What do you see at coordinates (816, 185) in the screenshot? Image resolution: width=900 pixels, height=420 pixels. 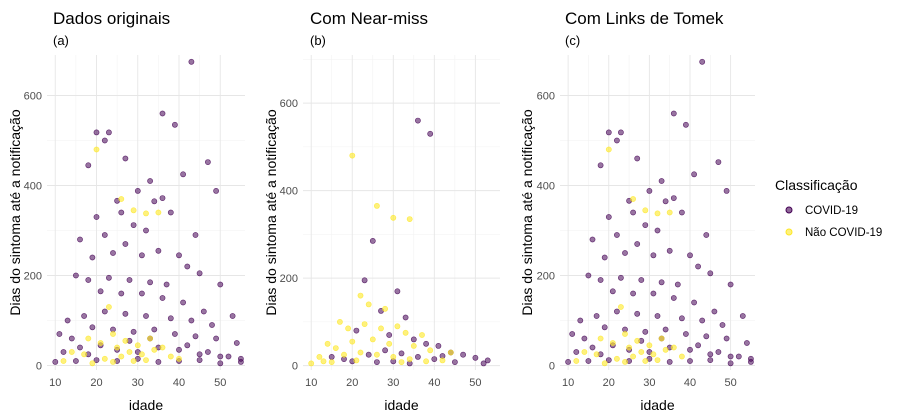 I see `legend-title: Classificação` at bounding box center [816, 185].